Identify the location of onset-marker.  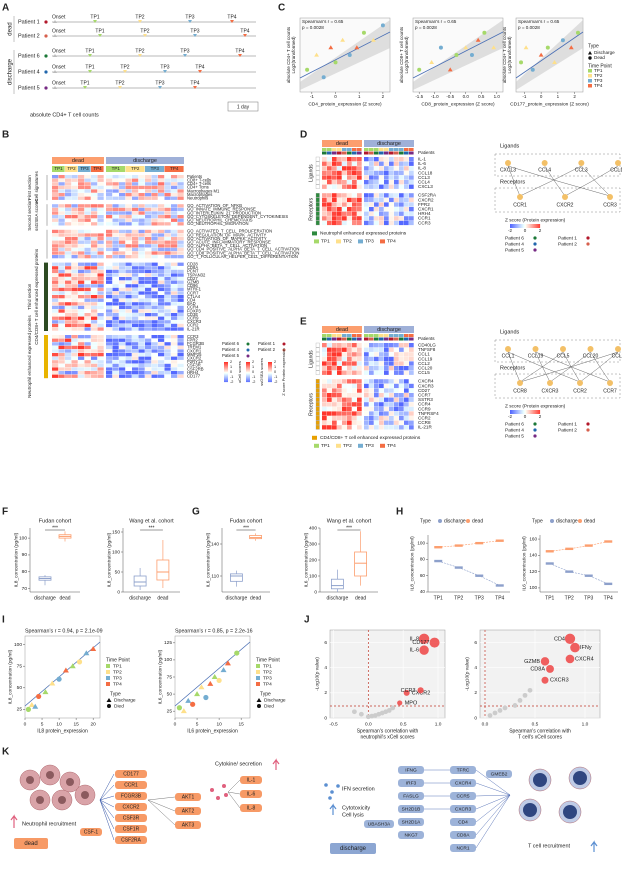
(55, 21).